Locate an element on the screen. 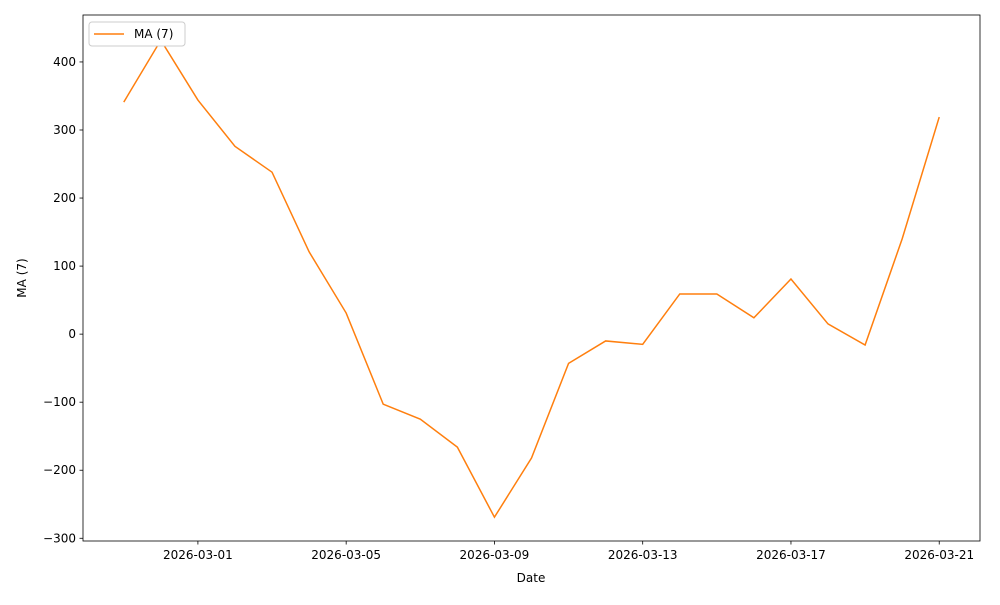 The height and width of the screenshot is (605, 1000). y-tick-label: 300 is located at coordinates (64, 130).